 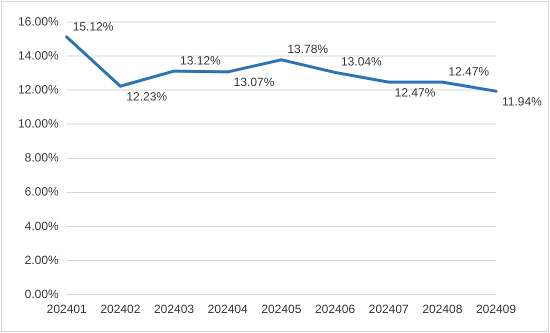 What do you see at coordinates (39, 55) in the screenshot?
I see `y-tick-label: 14.00%` at bounding box center [39, 55].